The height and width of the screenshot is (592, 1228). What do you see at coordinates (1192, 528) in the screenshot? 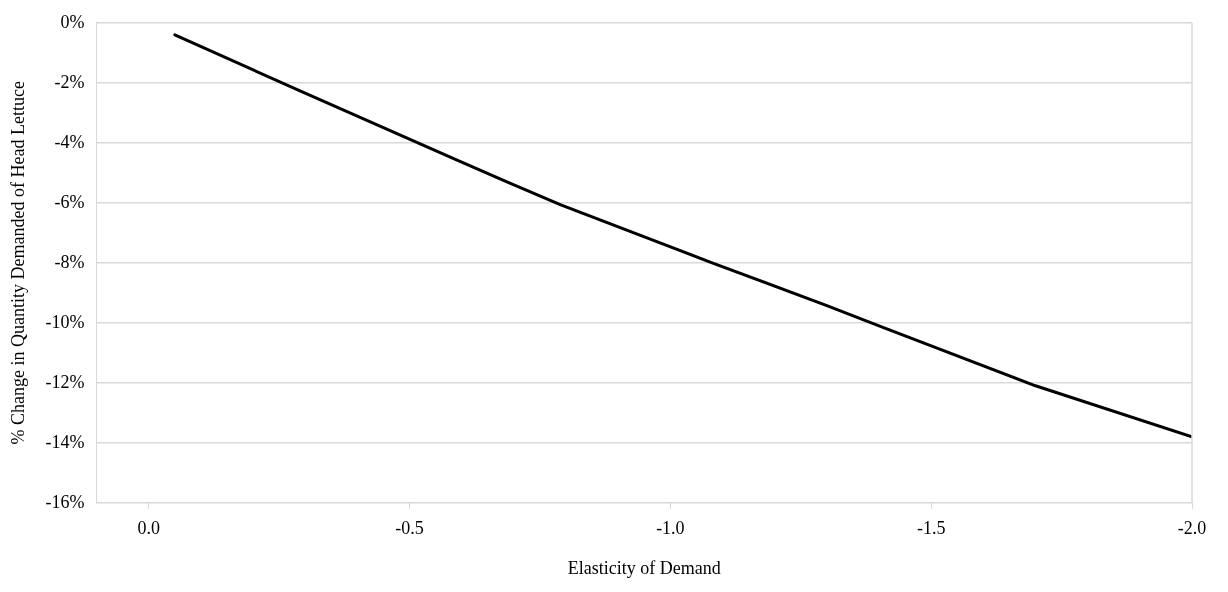
I see `x-tick-label: -2.0` at bounding box center [1192, 528].